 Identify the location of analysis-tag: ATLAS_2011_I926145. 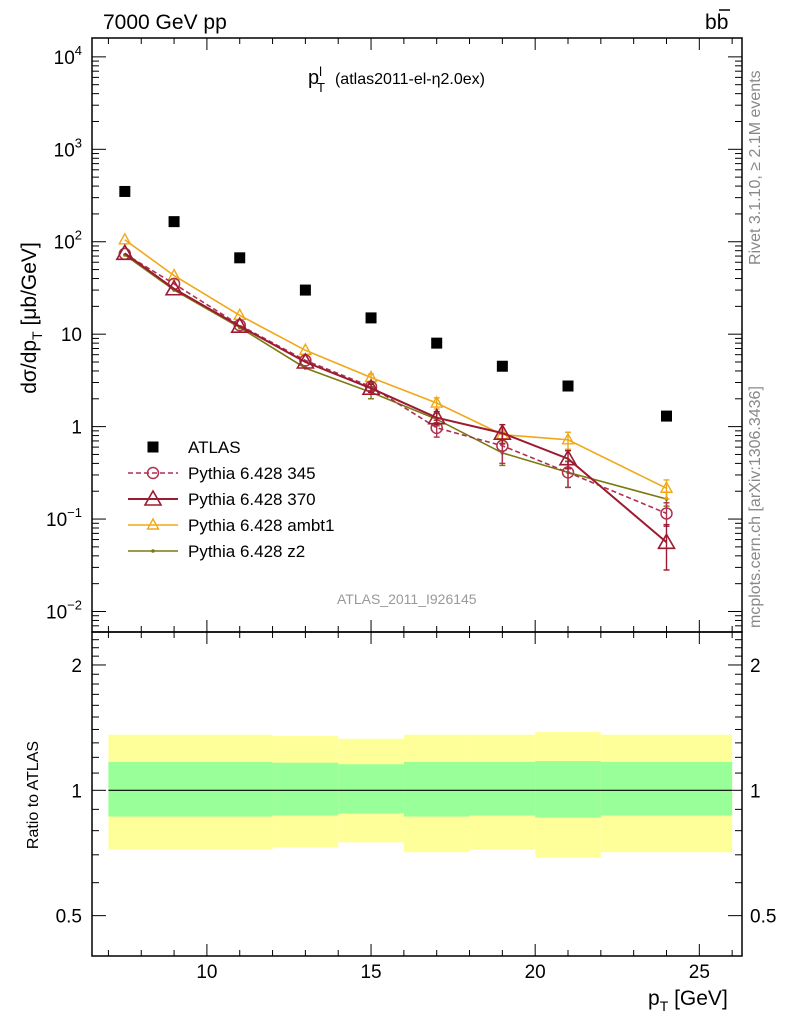
(407, 599).